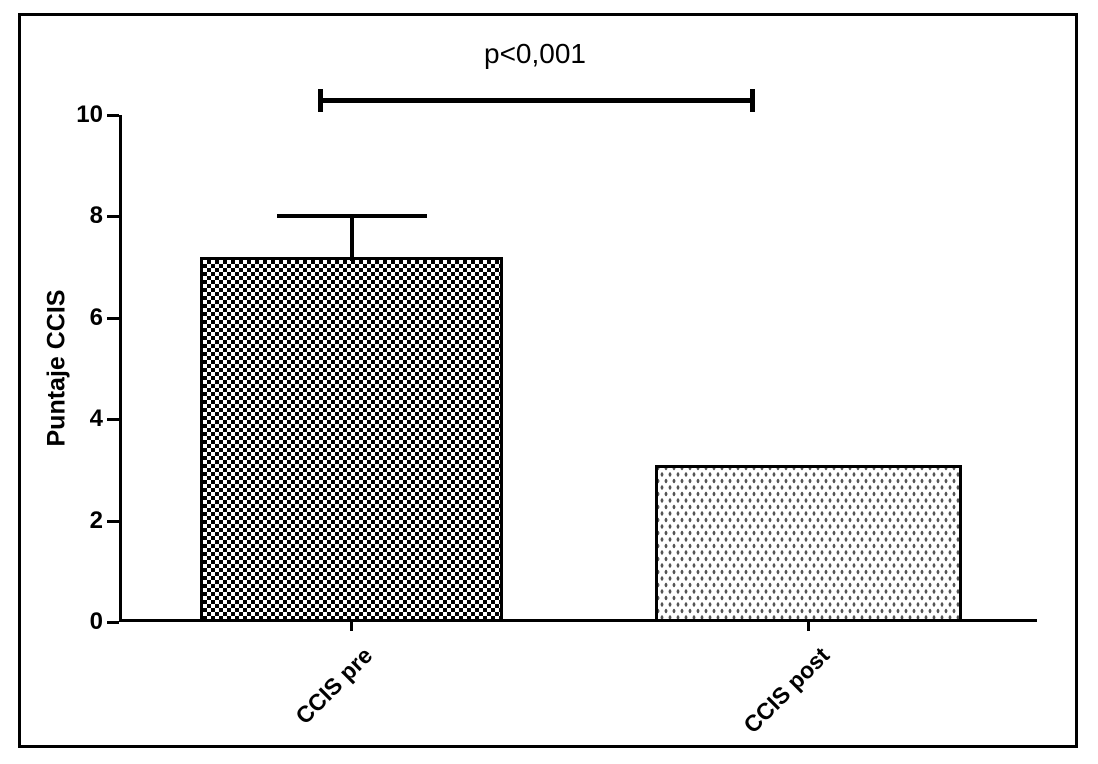 This screenshot has height=764, width=1098. What do you see at coordinates (752, 100) in the screenshot?
I see `significance-bracket-right-cap` at bounding box center [752, 100].